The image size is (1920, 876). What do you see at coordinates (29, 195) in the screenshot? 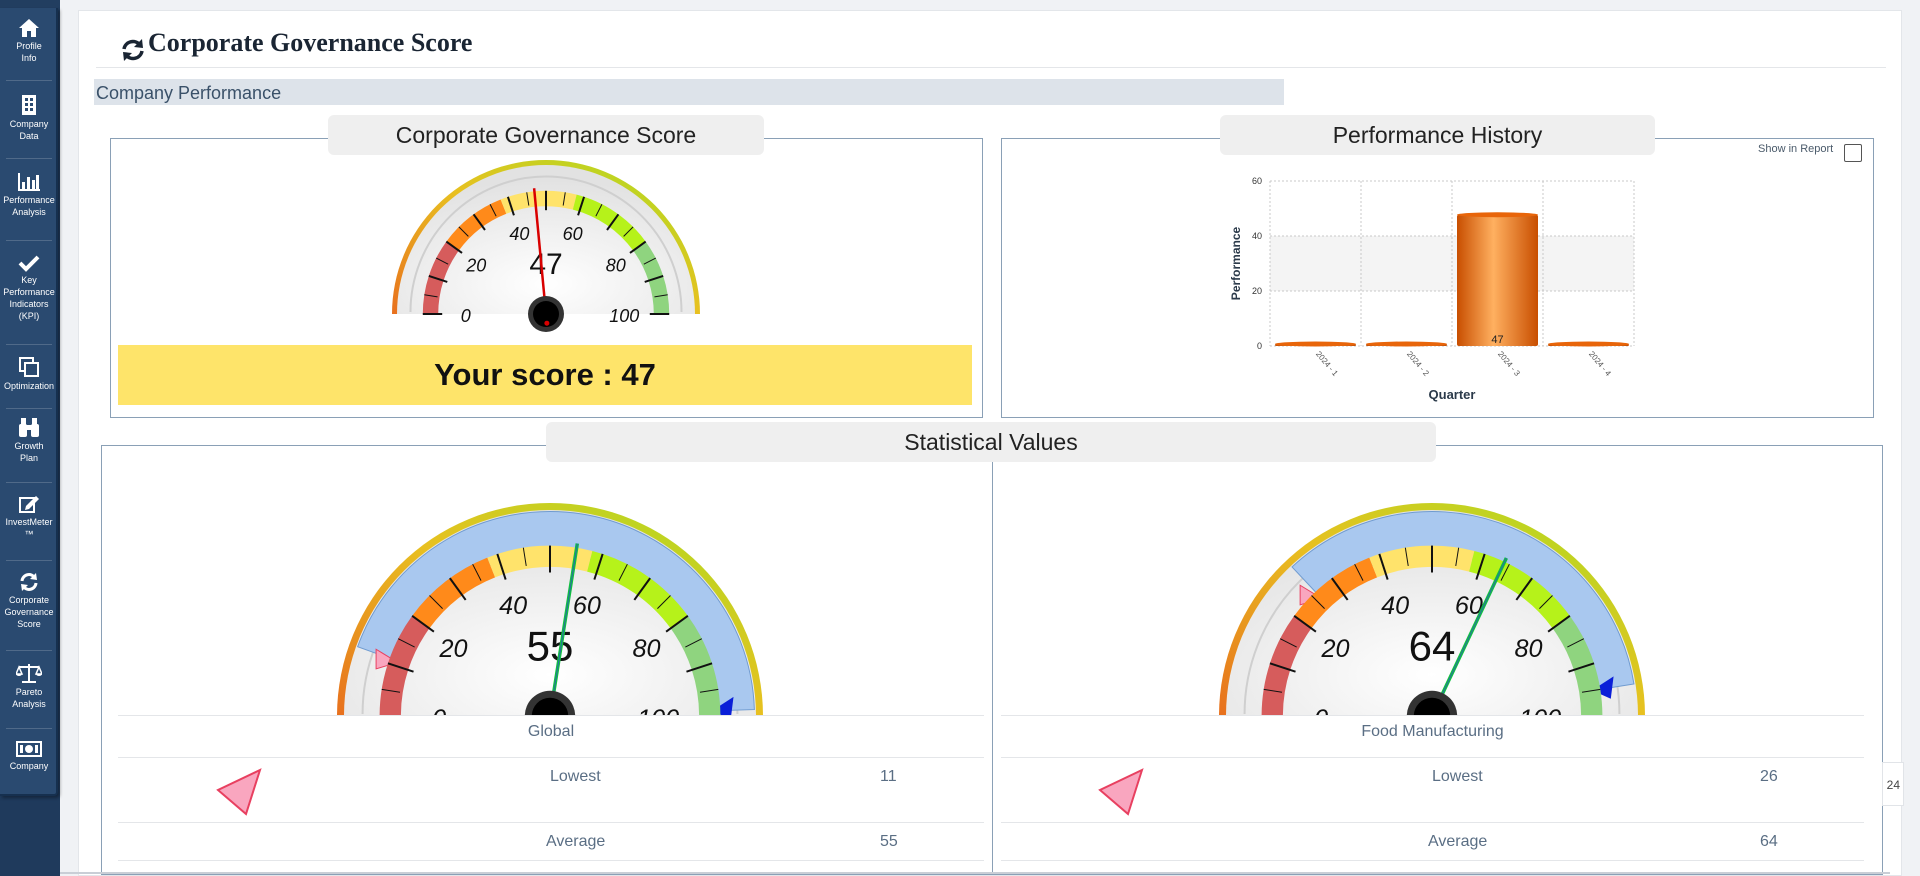
I see `sidebar-item-performance-analysis: Performance Analysis` at bounding box center [29, 195].